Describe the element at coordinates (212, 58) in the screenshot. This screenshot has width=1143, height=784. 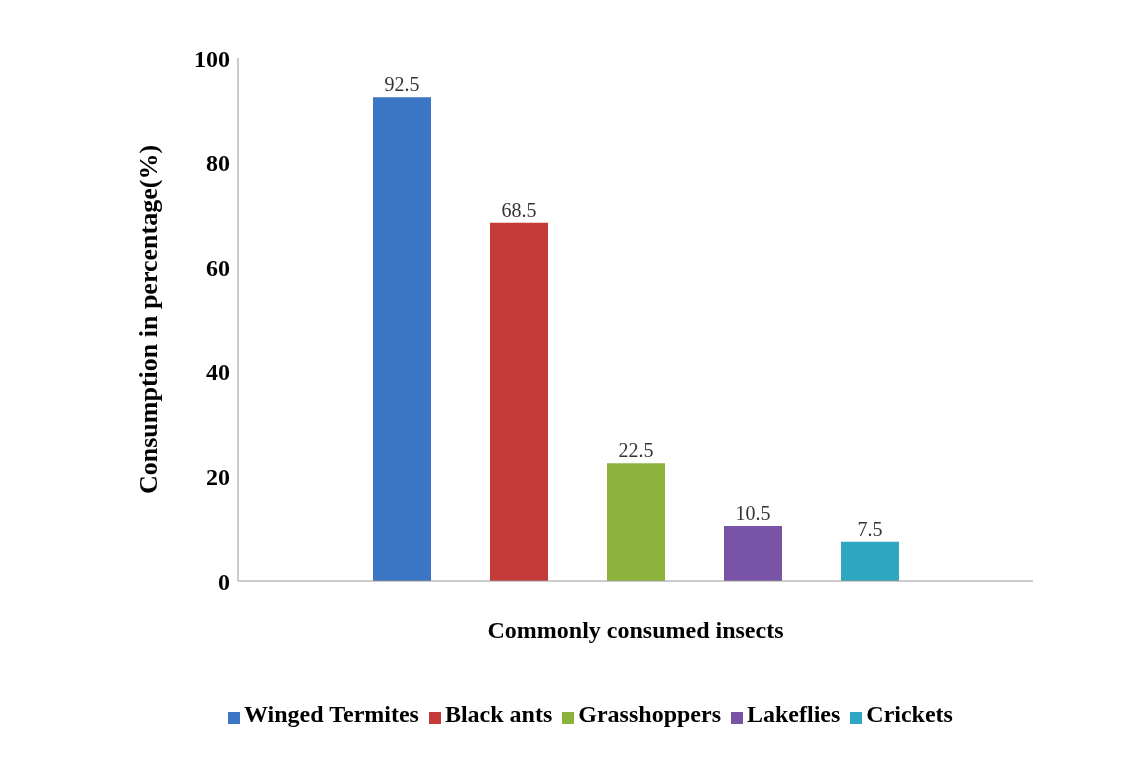
I see `y-tick-label: 100` at that location.